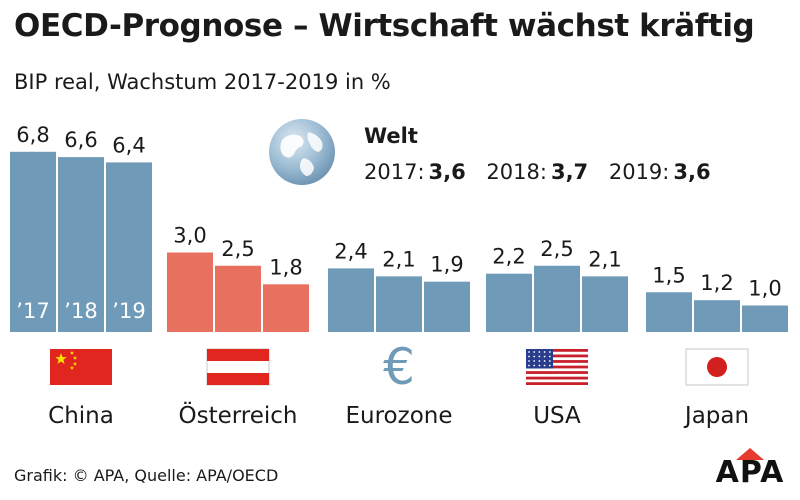 The height and width of the screenshot is (500, 800). What do you see at coordinates (394, 172) in the screenshot?
I see `world-year-2017: 2017:` at bounding box center [394, 172].